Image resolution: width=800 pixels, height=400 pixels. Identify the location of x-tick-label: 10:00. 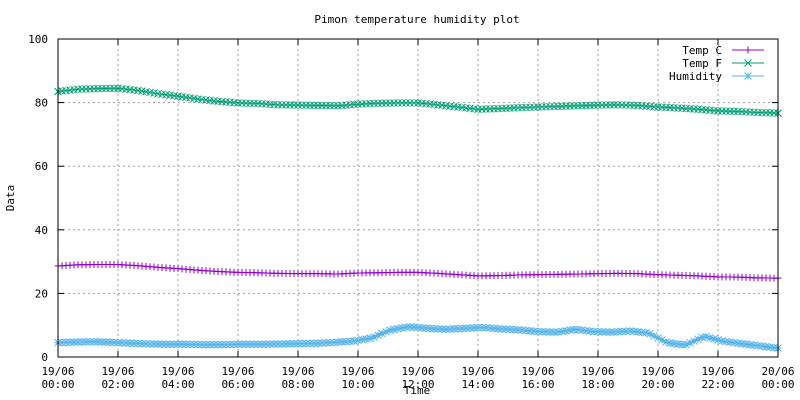
(357, 384).